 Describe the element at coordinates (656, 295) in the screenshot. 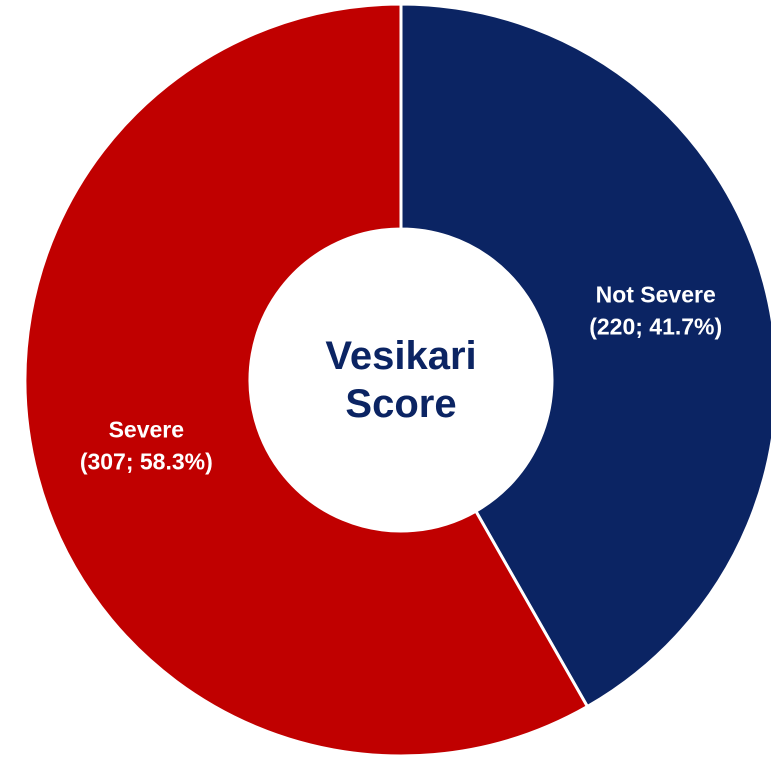

I see `segment-label: Not Severe` at that location.